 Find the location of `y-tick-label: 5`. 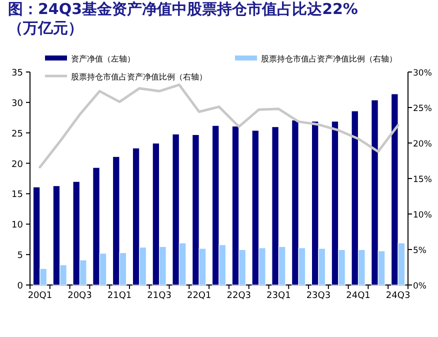

y-tick-label: 5 is located at coordinates (20, 256).